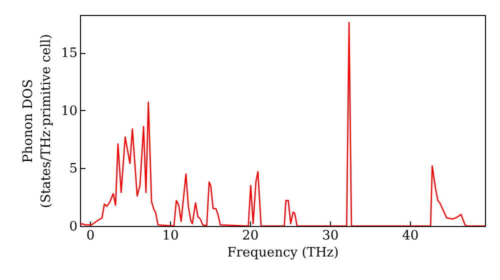  I want to click on x-tick-label: 30, so click(330, 236).